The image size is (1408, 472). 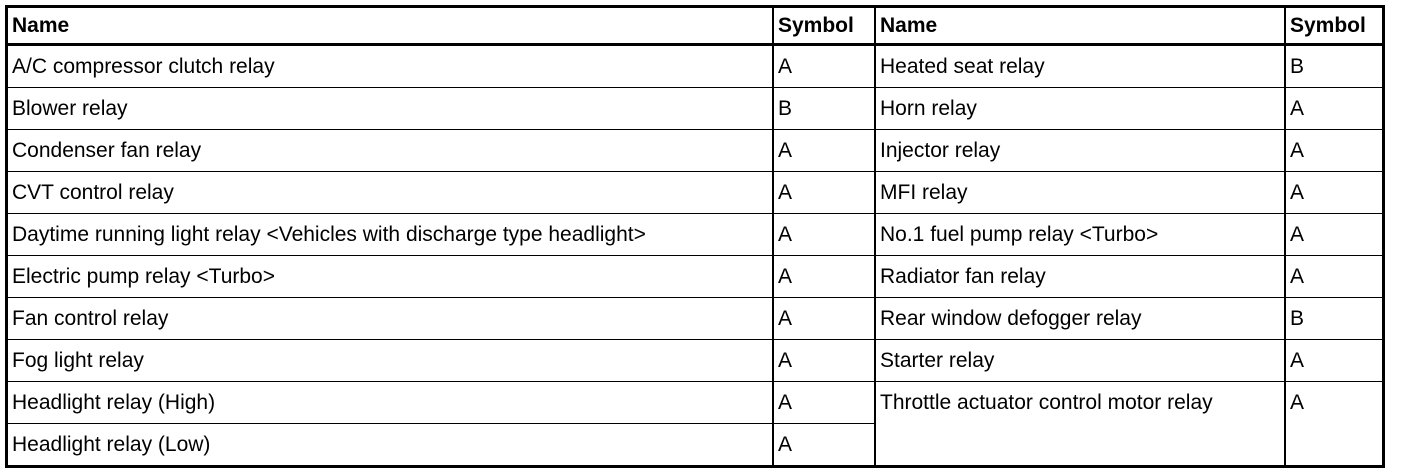 I want to click on header-symbol-left: Symbol, so click(x=824, y=26).